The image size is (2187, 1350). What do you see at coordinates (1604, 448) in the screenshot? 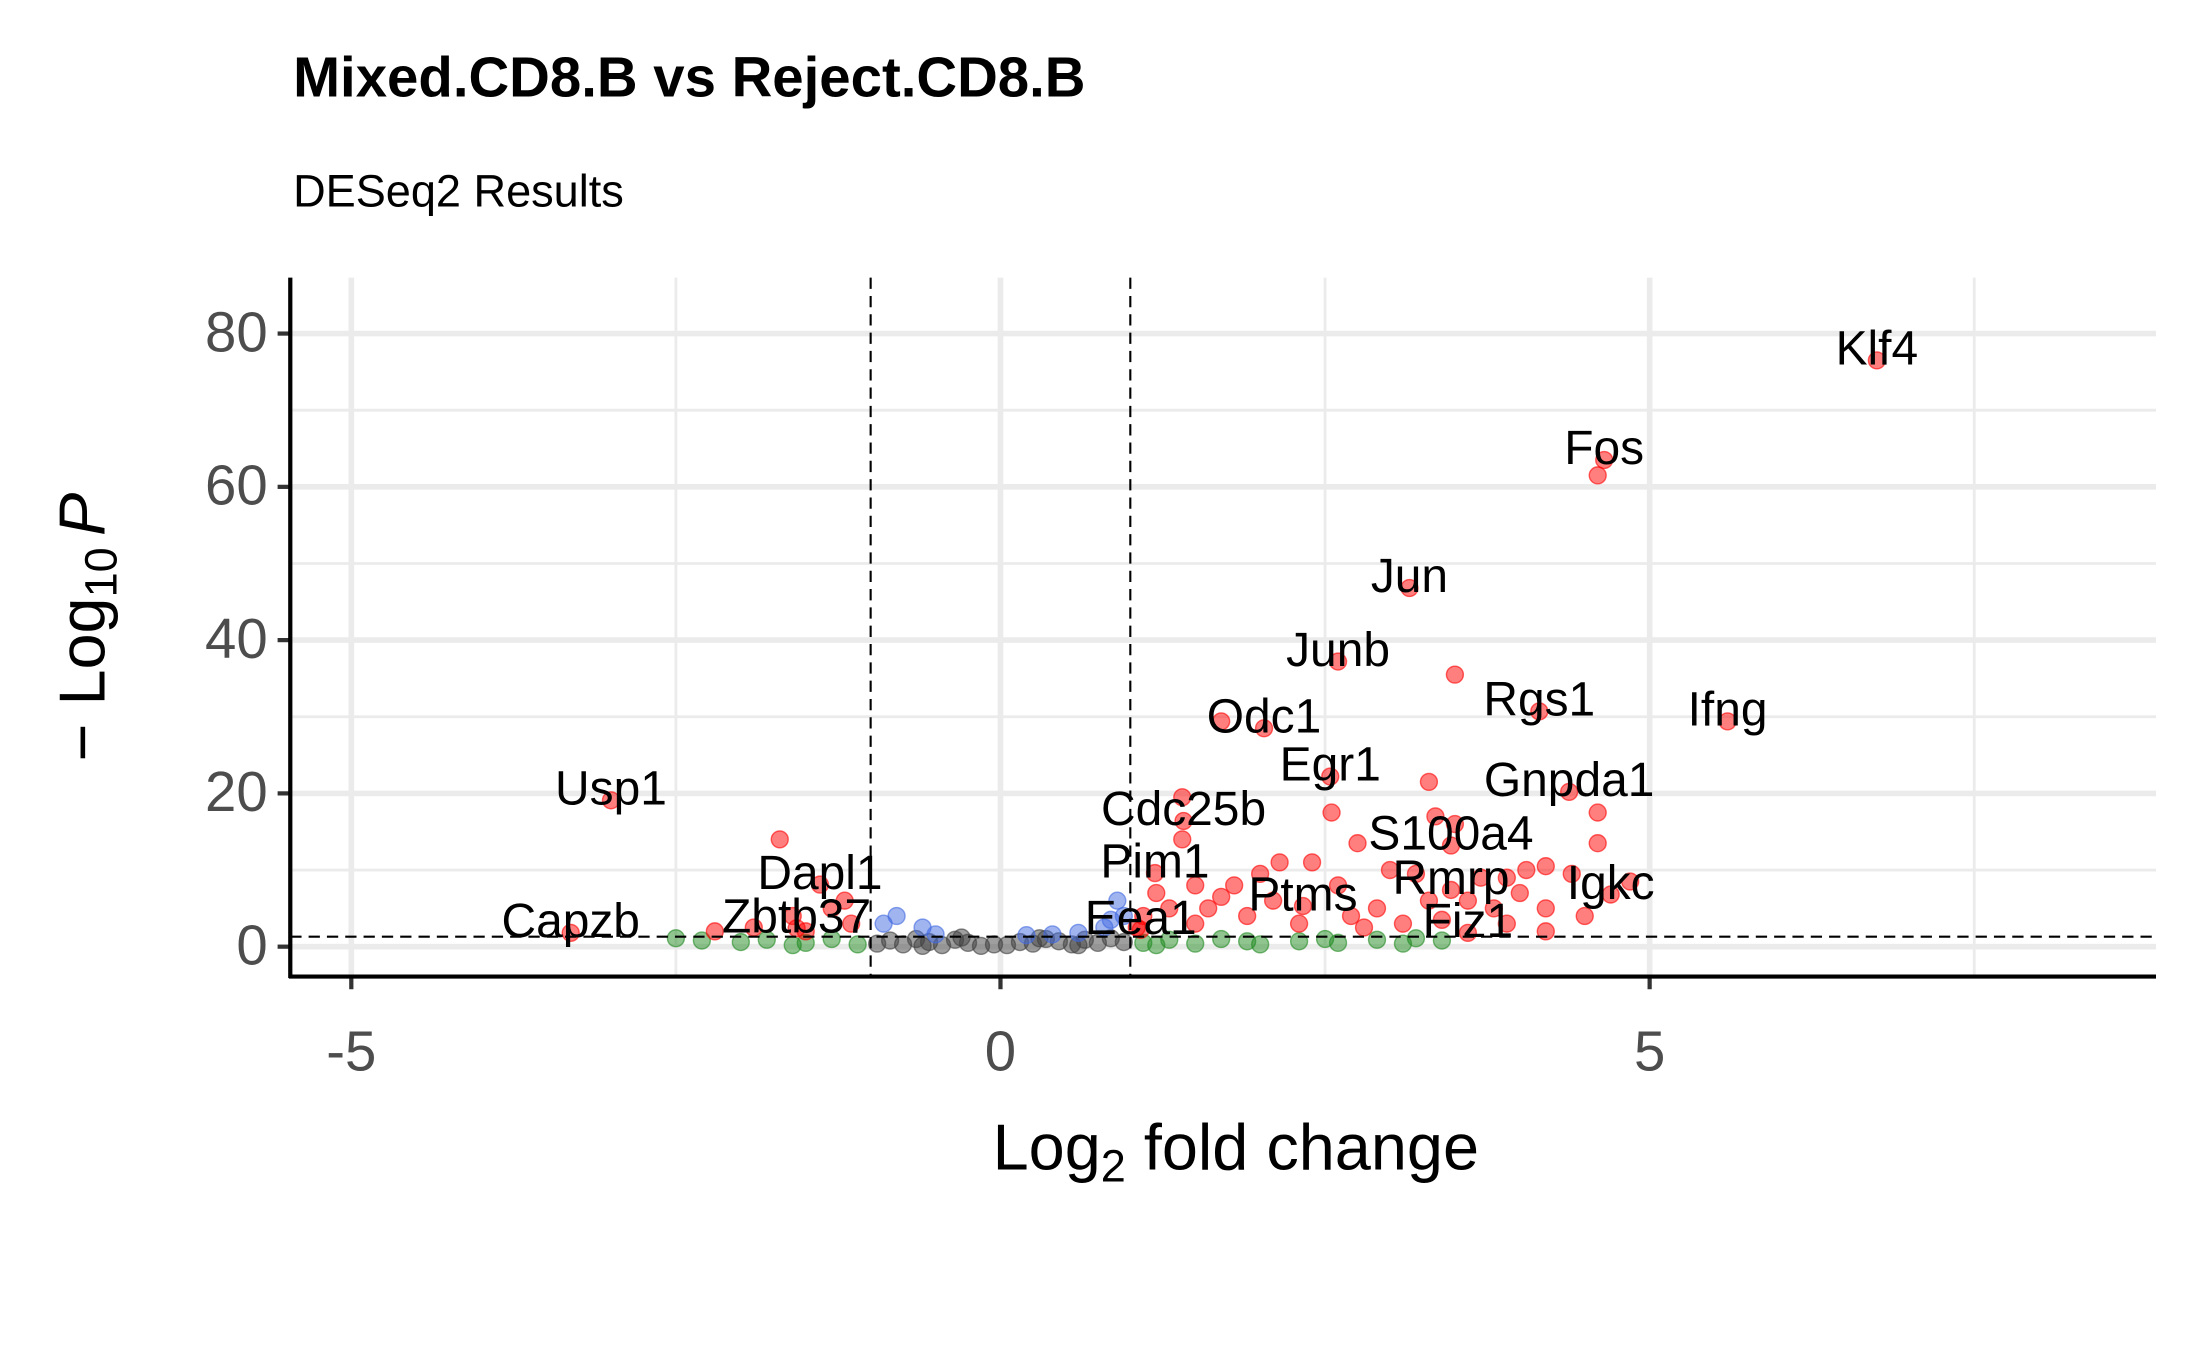
I see `point-label: Fos` at bounding box center [1604, 448].